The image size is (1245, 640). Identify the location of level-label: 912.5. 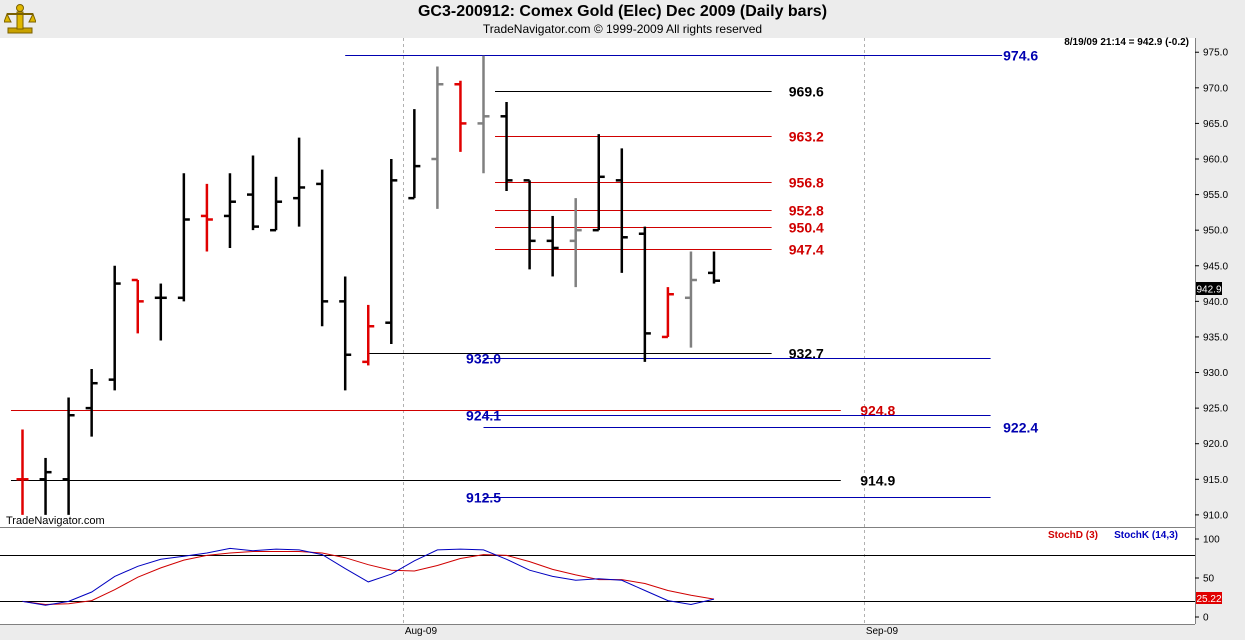
(483, 498).